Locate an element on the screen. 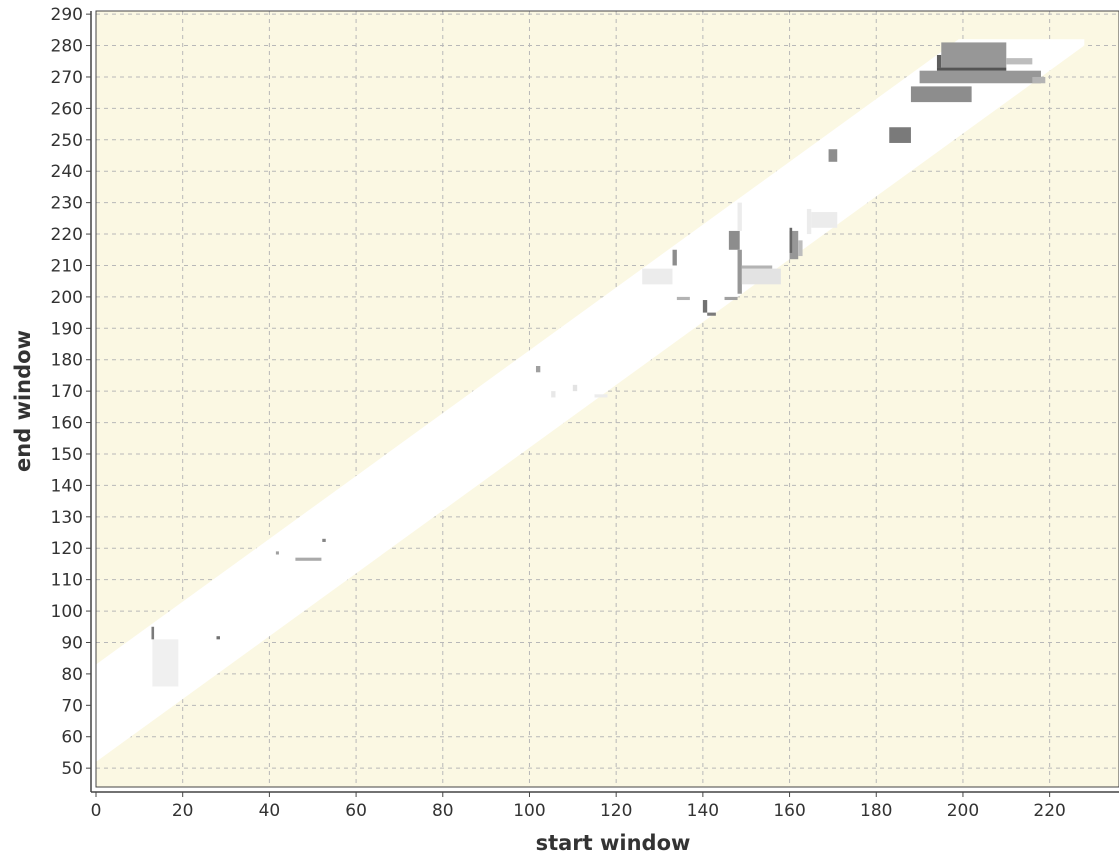  y-tick-label: 140 is located at coordinates (67, 486).